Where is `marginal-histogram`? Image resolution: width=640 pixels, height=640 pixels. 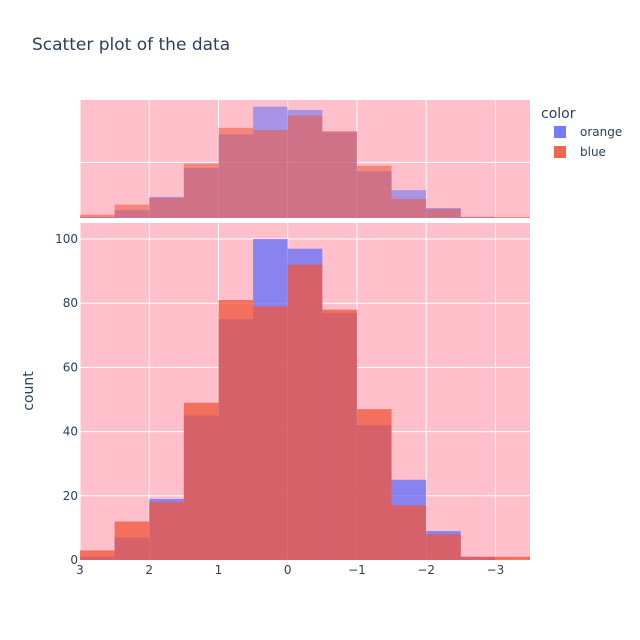
marginal-histogram is located at coordinates (304, 159).